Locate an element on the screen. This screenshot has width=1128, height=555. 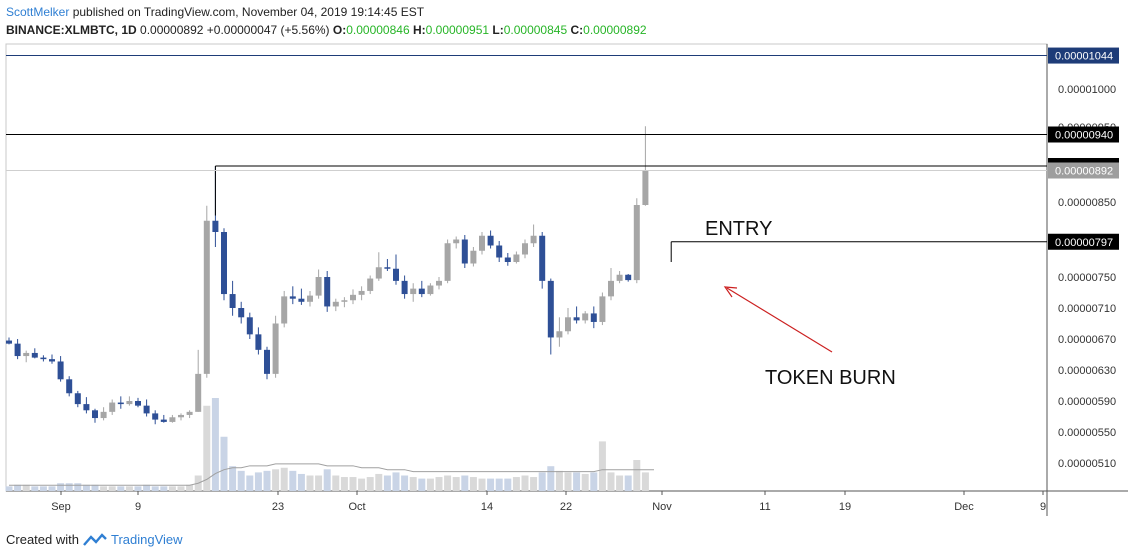
low-label: L: is located at coordinates (498, 30).